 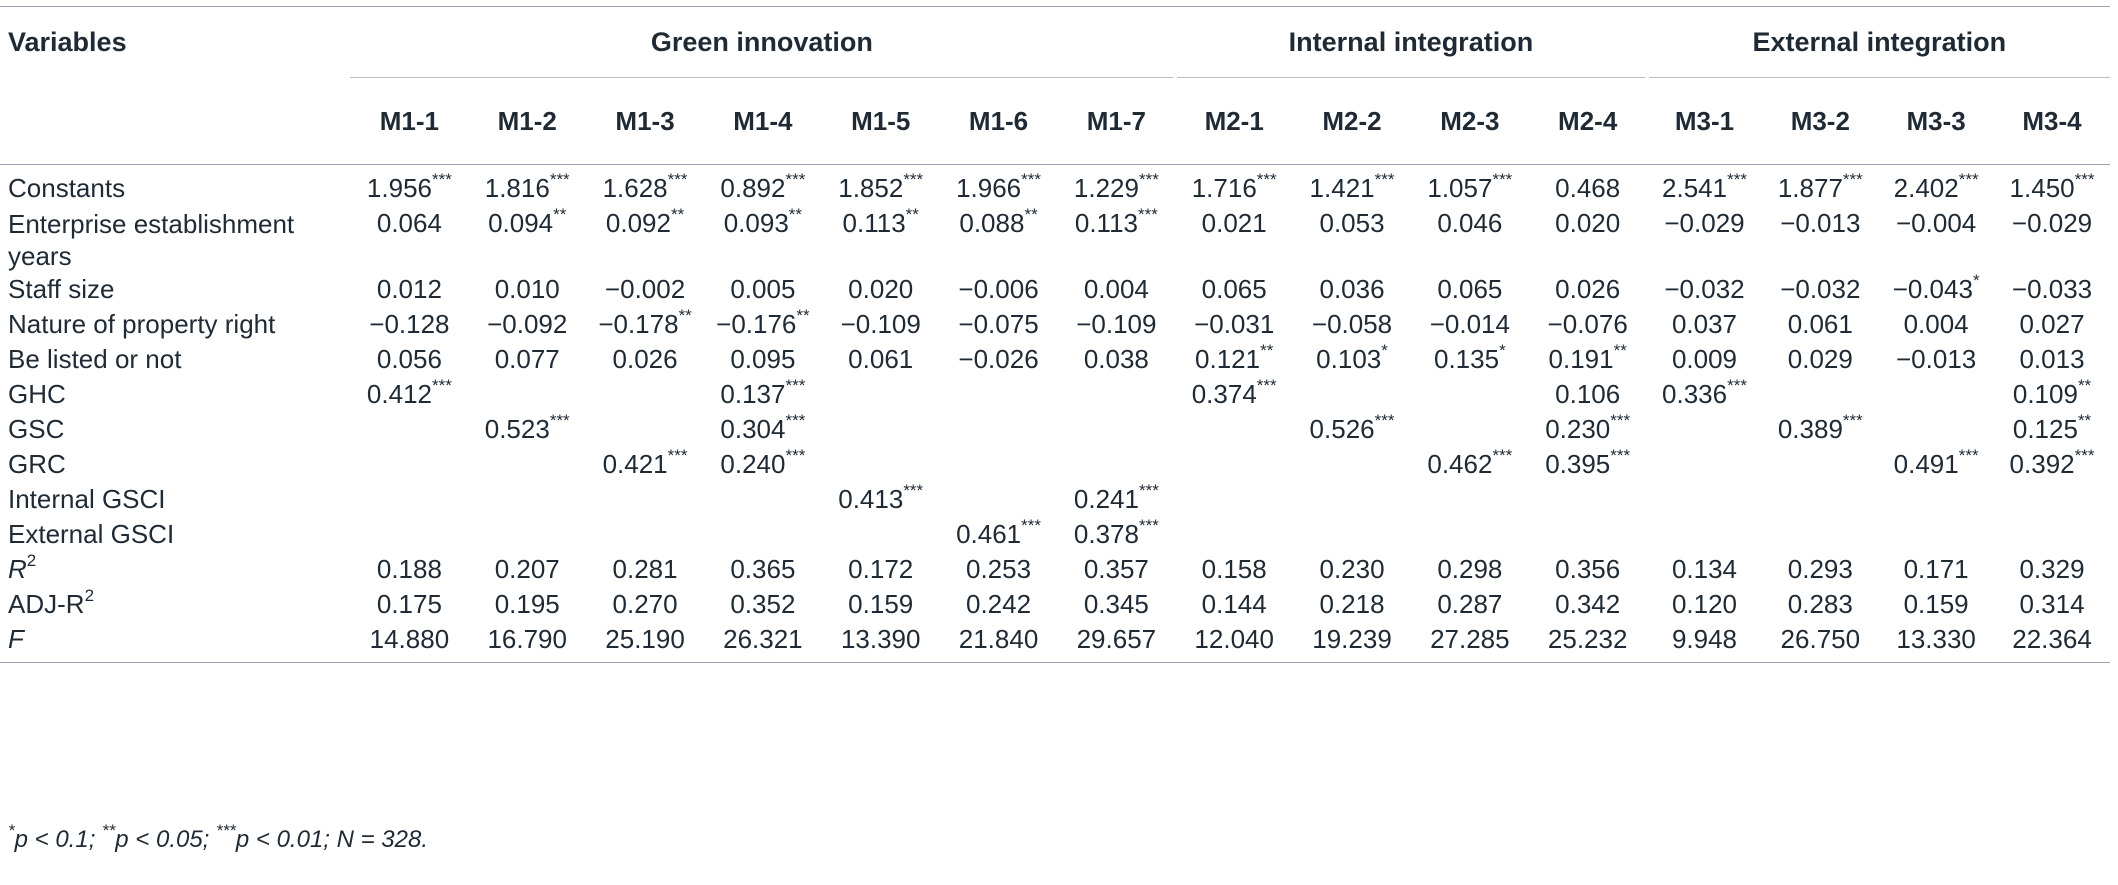 I want to click on table-cell: 0.158, so click(x=1234, y=569).